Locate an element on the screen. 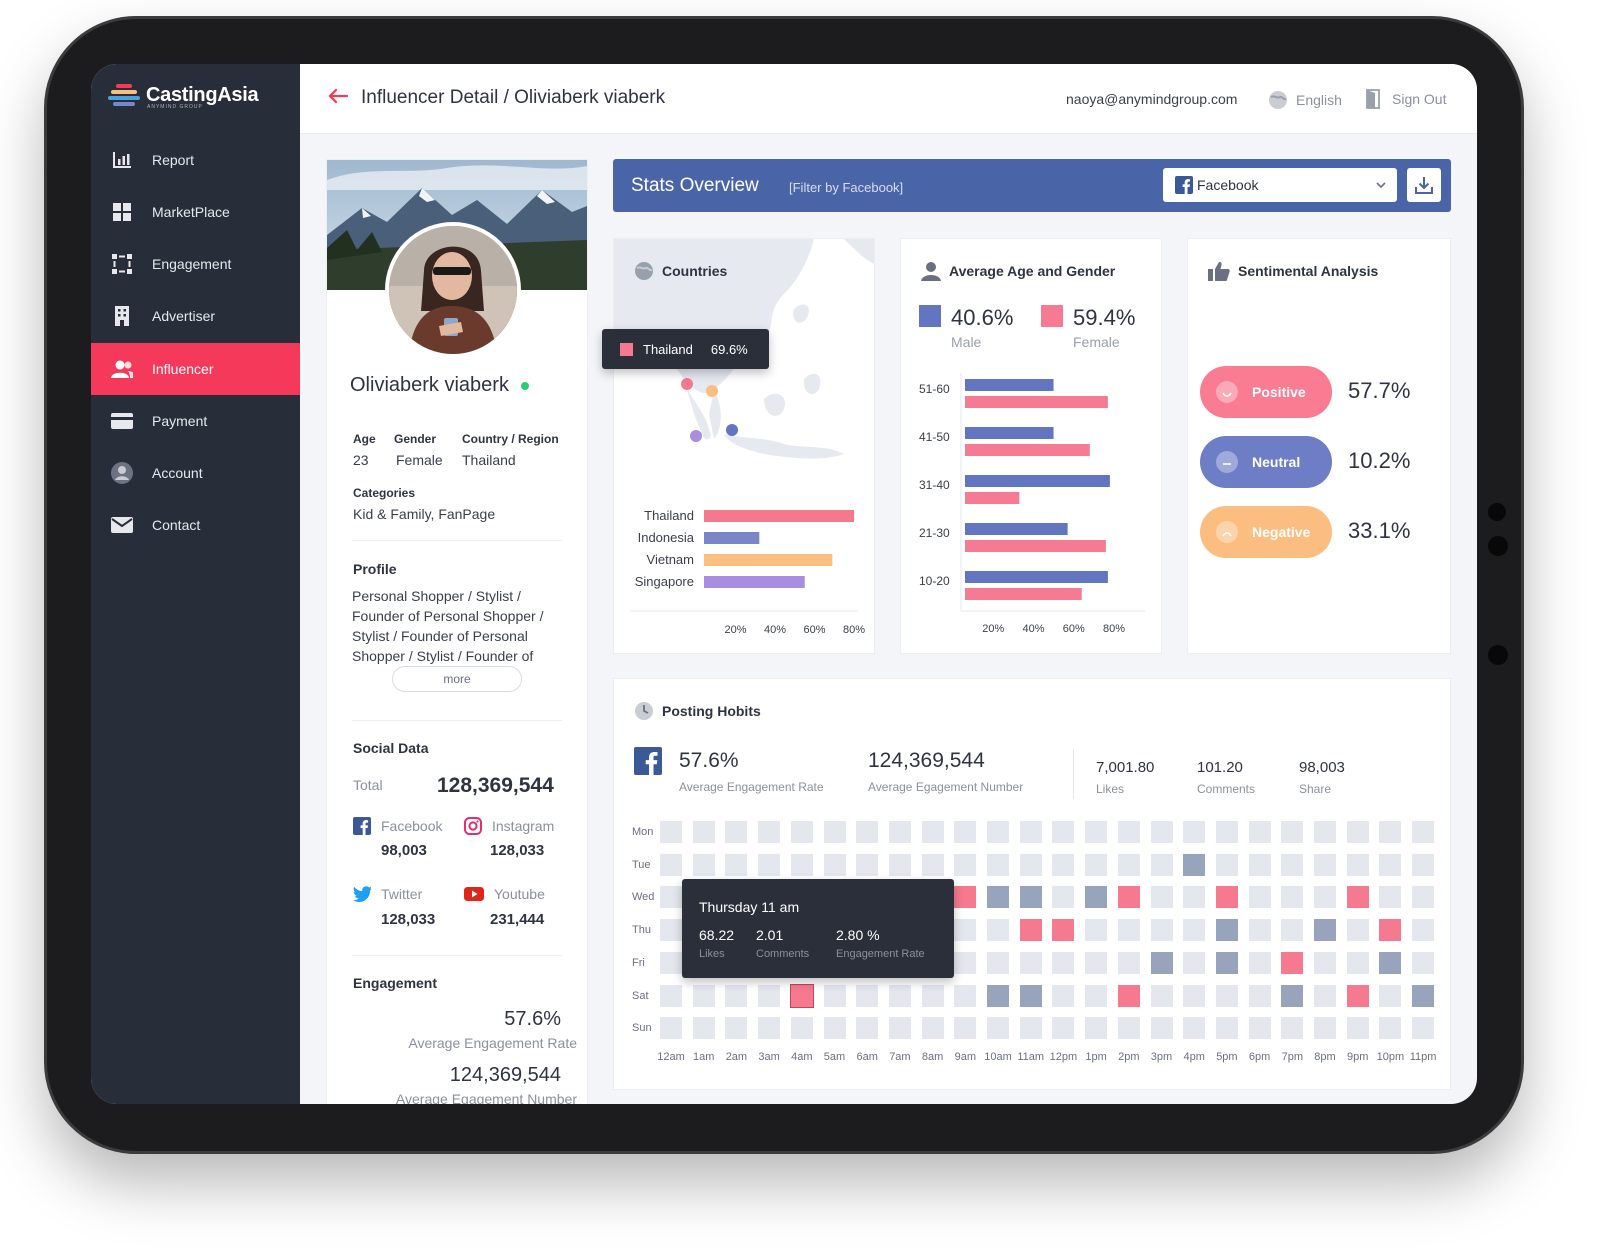  sentiment-positive: Positive is located at coordinates (1266, 392).